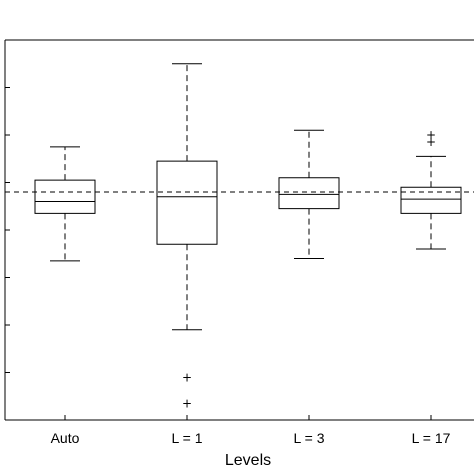  I want to click on category-labels: Auto L = 1 L = 3 L = 17, so click(251, 438).